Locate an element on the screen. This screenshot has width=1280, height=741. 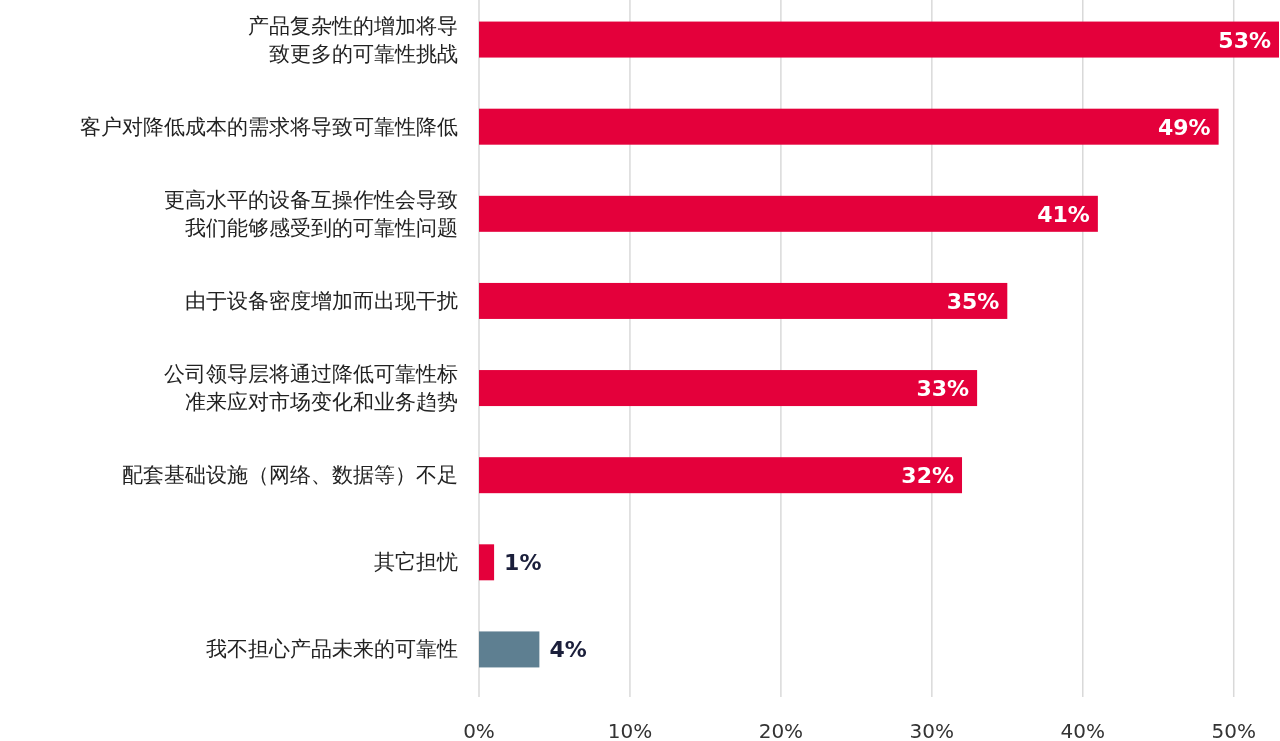
x-tick-label: 30% is located at coordinates (932, 730).